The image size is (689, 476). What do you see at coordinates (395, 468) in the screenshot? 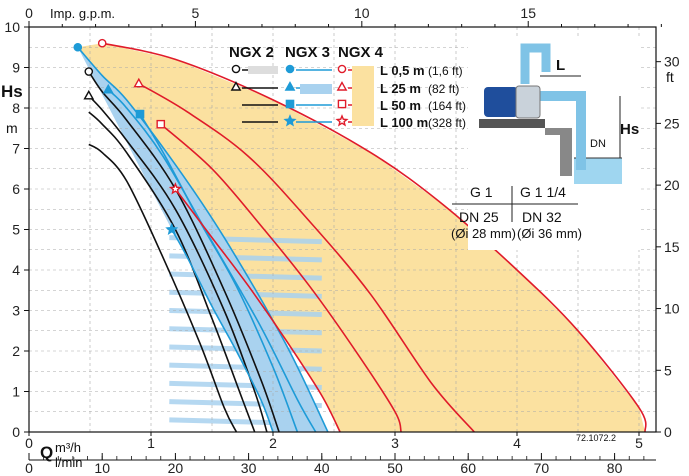
I see `lmin-tick-label: 50` at bounding box center [395, 468].